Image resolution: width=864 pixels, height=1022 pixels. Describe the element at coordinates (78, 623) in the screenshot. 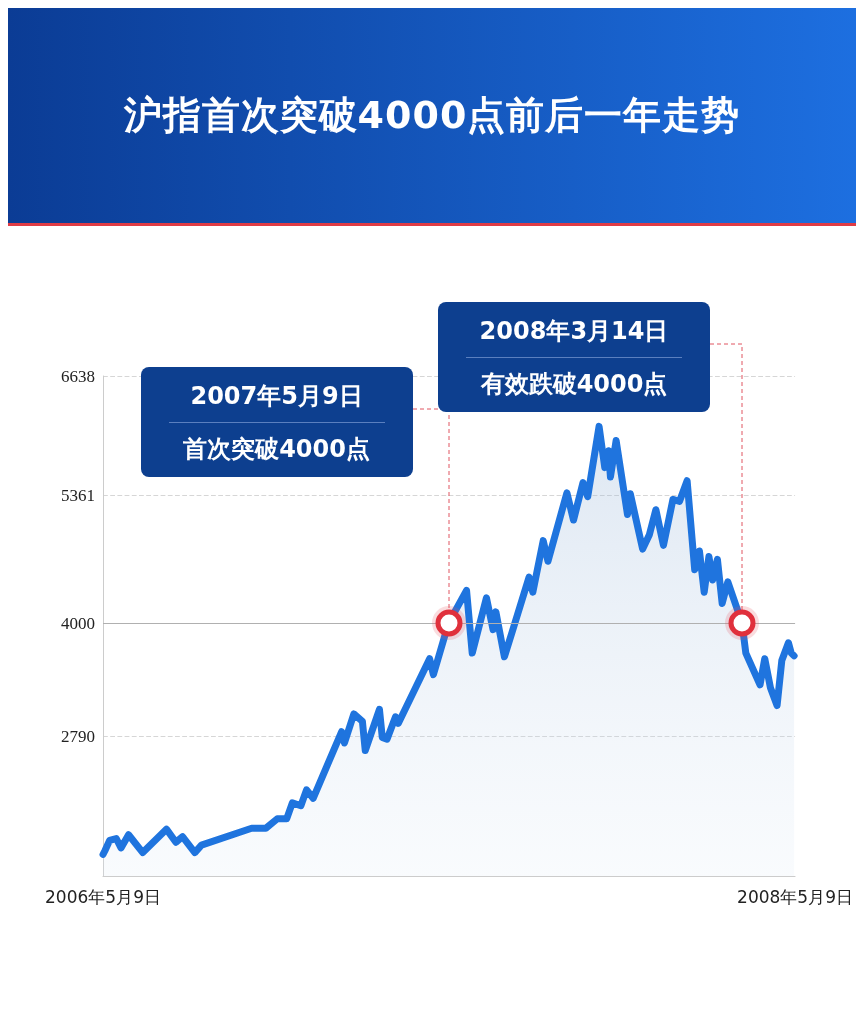

I see `y-tick-label: 4000` at that location.